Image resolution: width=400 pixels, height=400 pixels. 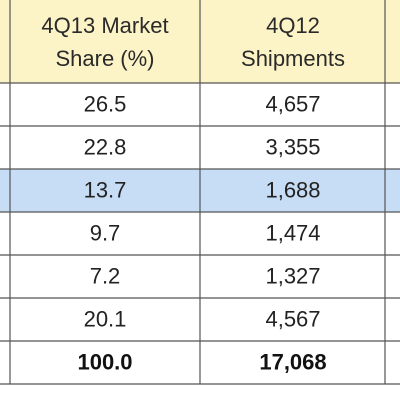 What do you see at coordinates (104, 58) in the screenshot?
I see `header-cell: Share (%)` at bounding box center [104, 58].